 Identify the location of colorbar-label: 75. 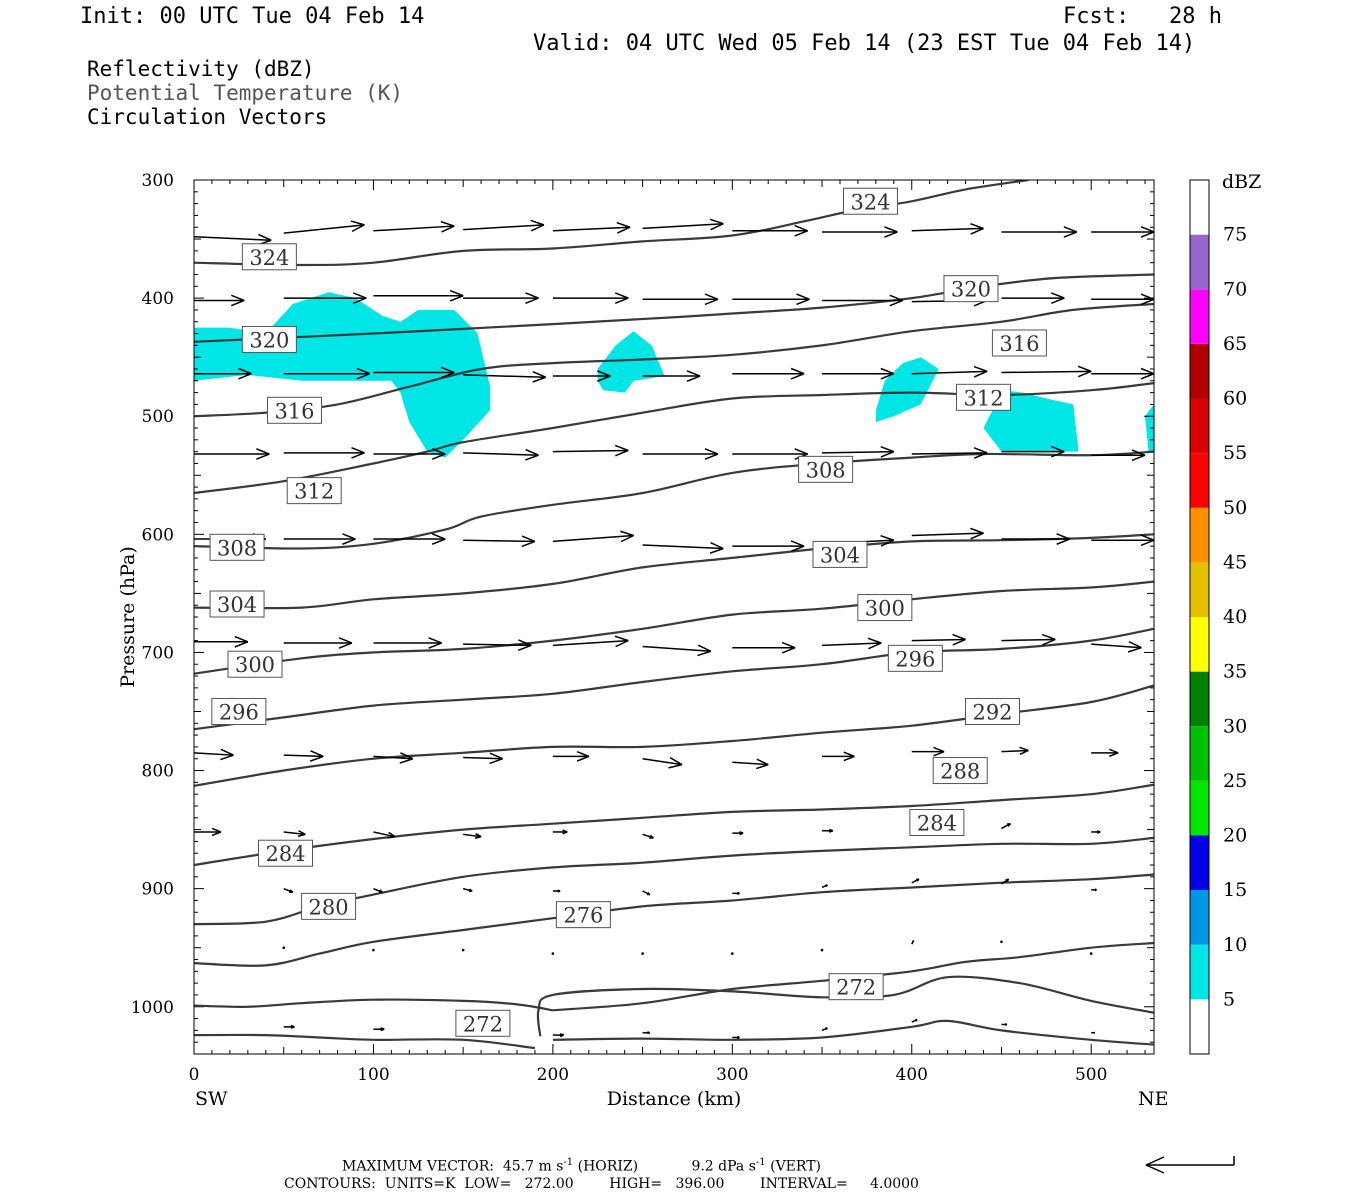
(1235, 235).